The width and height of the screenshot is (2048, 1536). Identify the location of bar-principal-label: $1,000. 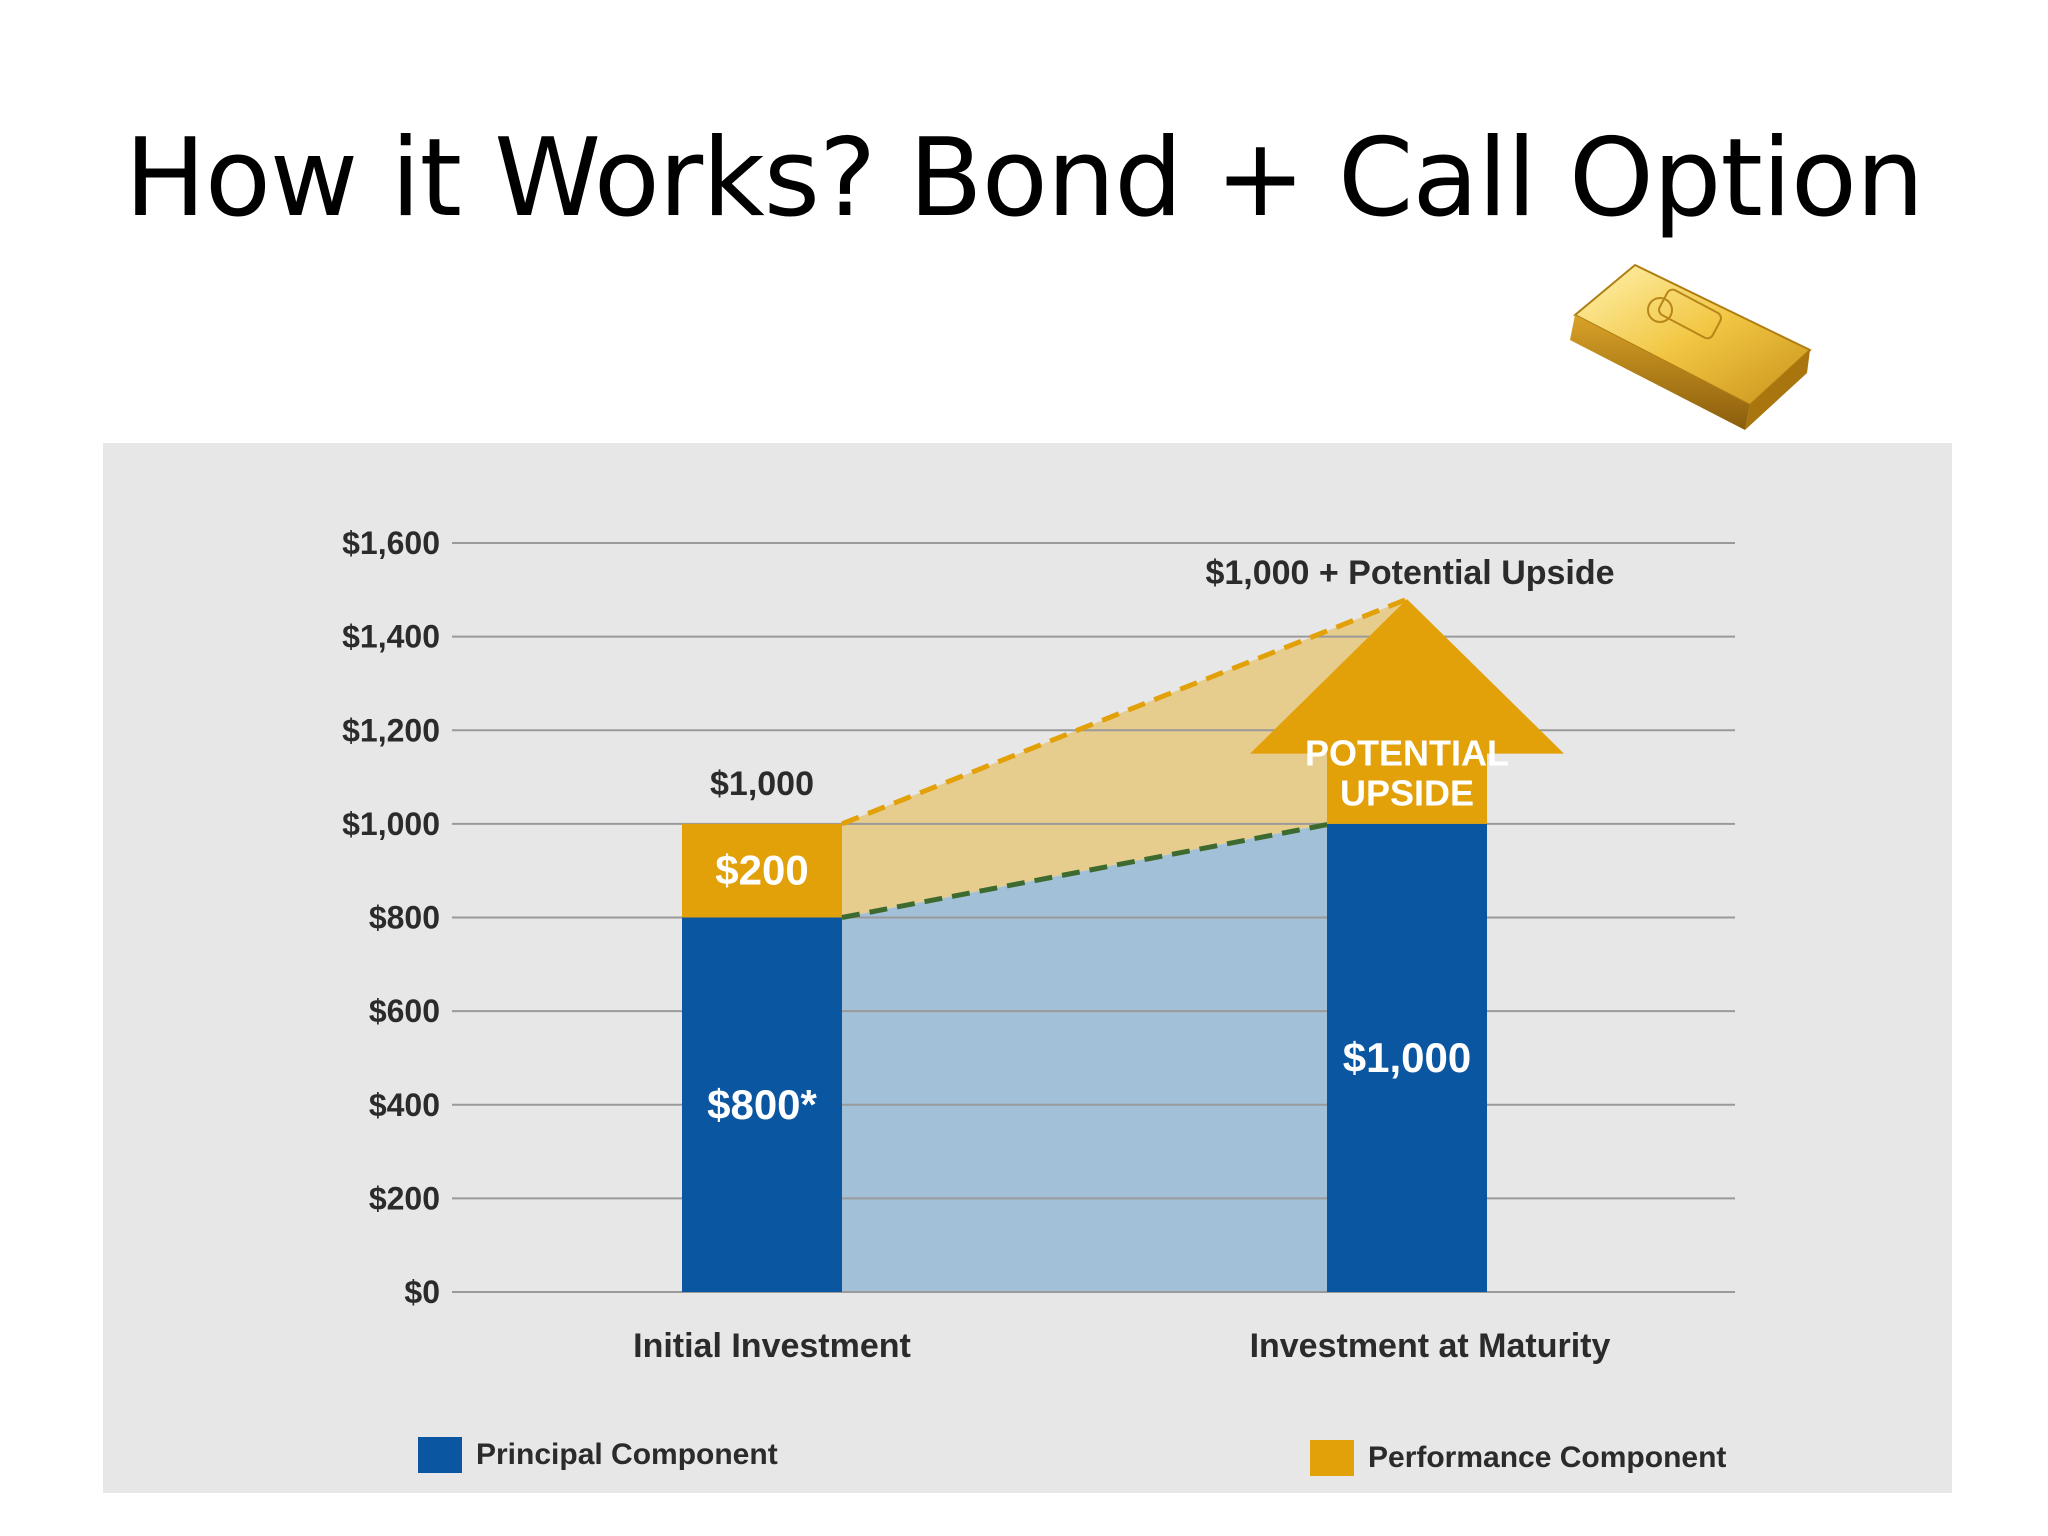
(1407, 1057).